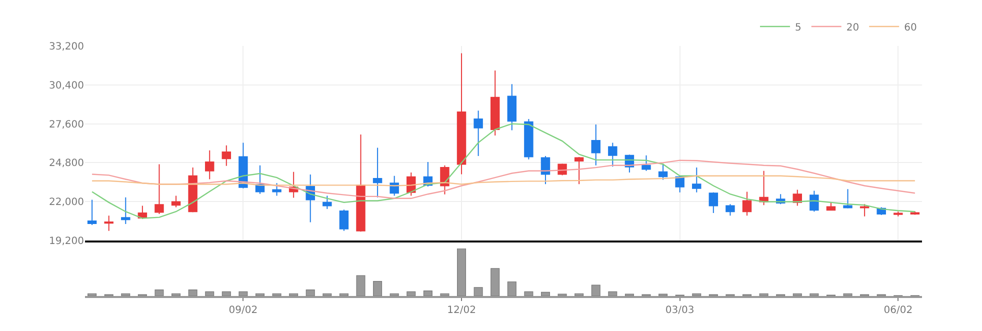 This screenshot has width=982, height=331. I want to click on x-tick-label: 12/02, so click(461, 310).